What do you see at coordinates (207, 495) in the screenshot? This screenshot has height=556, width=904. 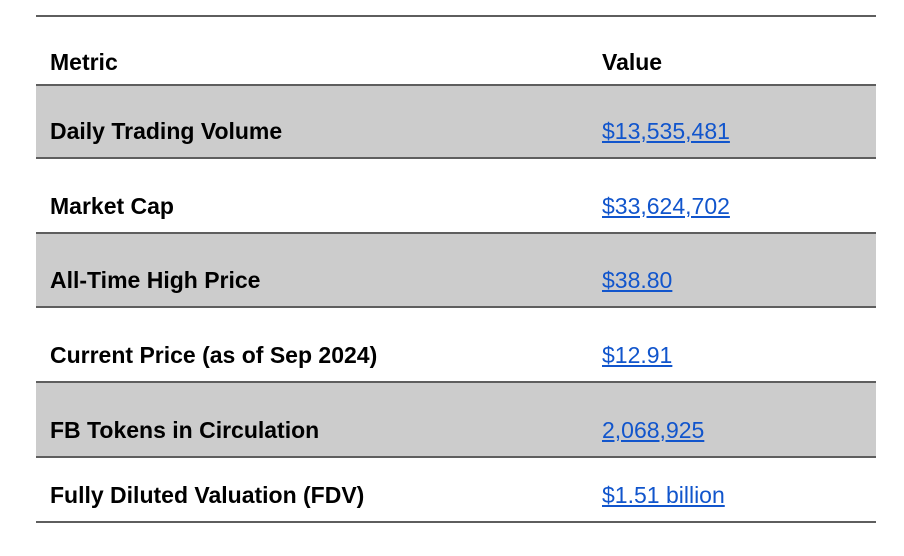 I see `metric-cell: Fully Diluted Valuation (FDV)` at bounding box center [207, 495].